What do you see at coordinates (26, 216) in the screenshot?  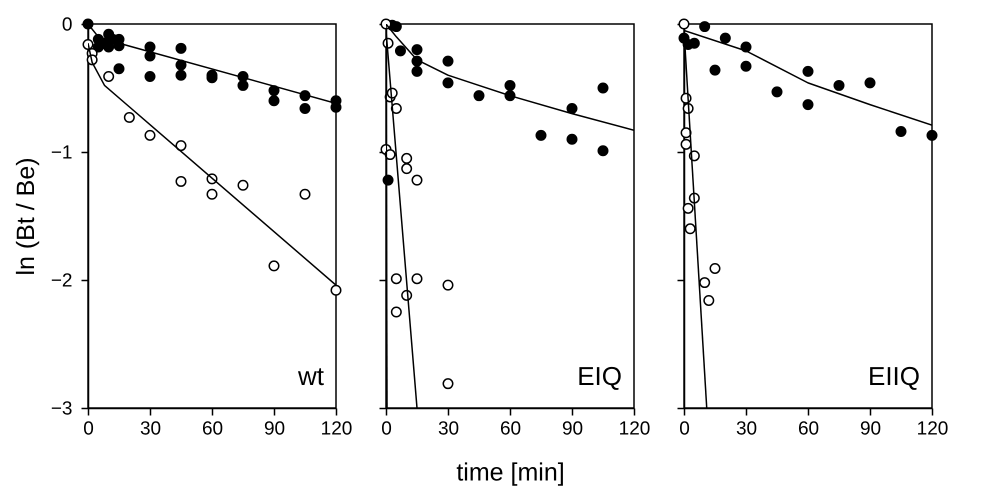 I see `y-axis-title: ln (Bt / Be)` at bounding box center [26, 216].